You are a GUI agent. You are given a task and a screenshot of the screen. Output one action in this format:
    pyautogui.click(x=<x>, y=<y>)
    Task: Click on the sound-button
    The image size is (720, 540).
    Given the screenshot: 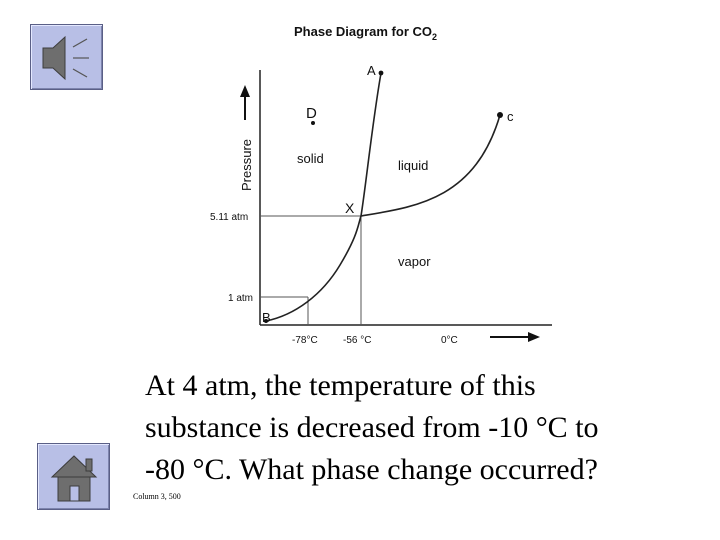 What is the action you would take?
    pyautogui.click(x=66, y=57)
    